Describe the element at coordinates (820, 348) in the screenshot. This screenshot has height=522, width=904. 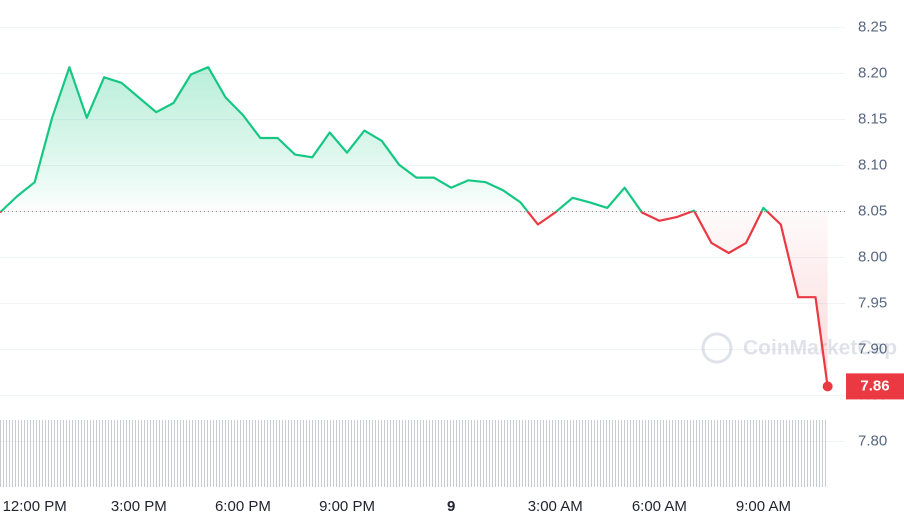
I see `watermark-text: CoinMarketCap` at that location.